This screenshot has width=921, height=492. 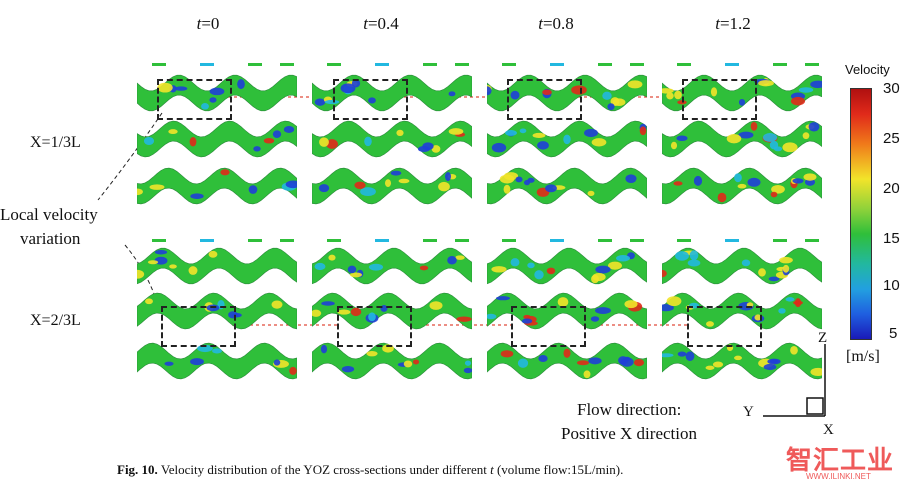 I want to click on row-label-x2: X=2/3L, so click(x=55, y=320).